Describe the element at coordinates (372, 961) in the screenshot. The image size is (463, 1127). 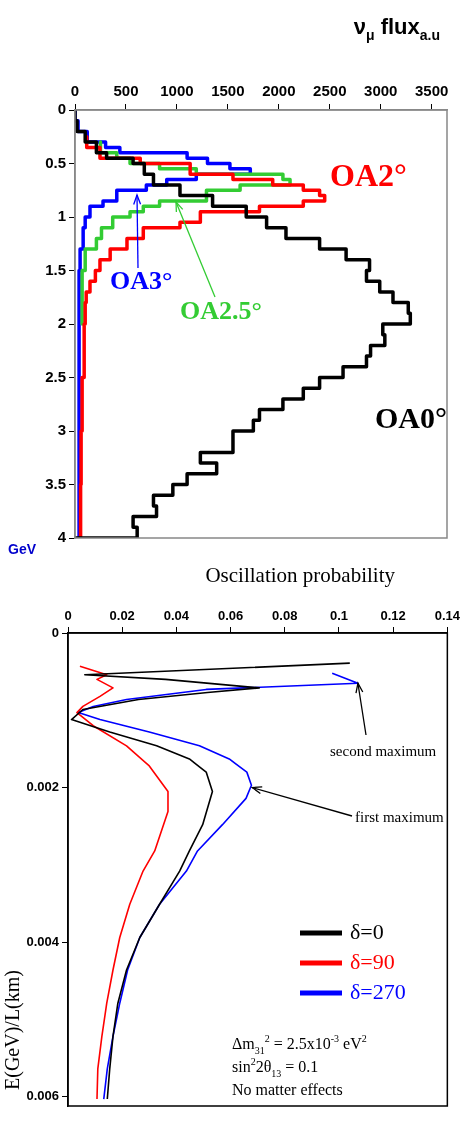
I see `legend-label: δ=90` at that location.